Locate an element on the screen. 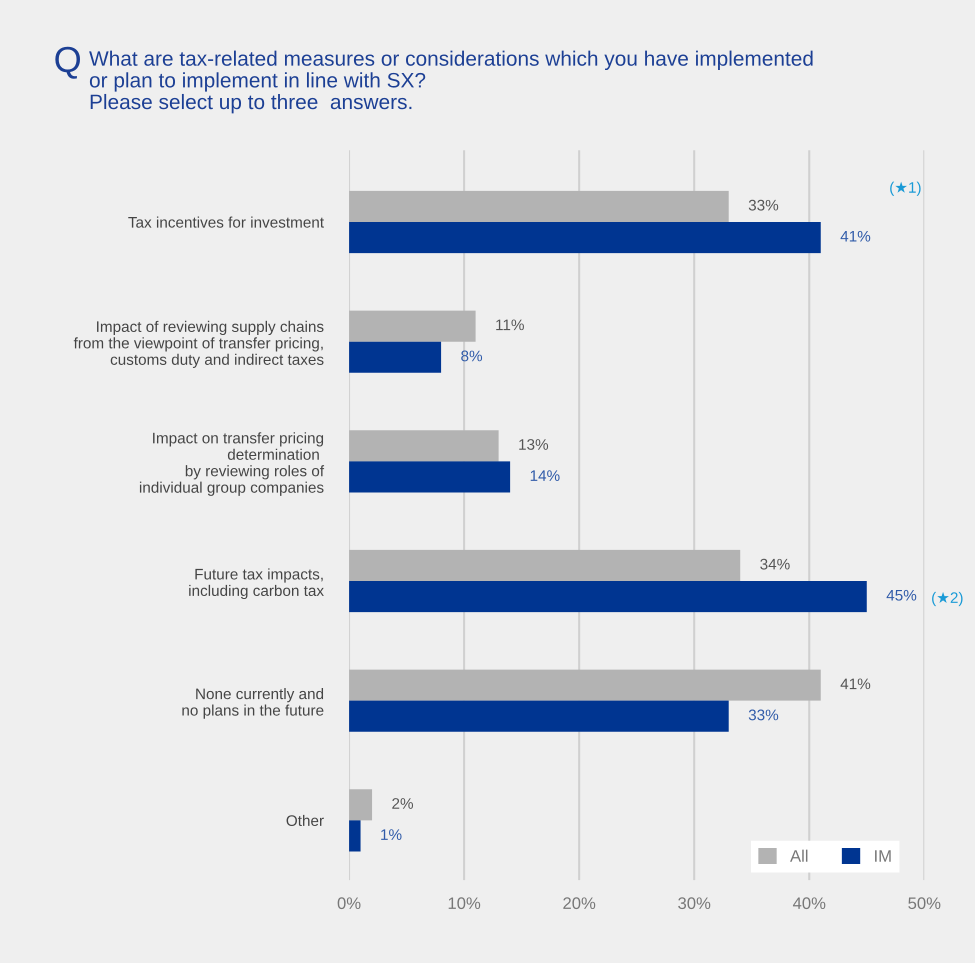 The height and width of the screenshot is (963, 975). legend-label: All is located at coordinates (799, 856).